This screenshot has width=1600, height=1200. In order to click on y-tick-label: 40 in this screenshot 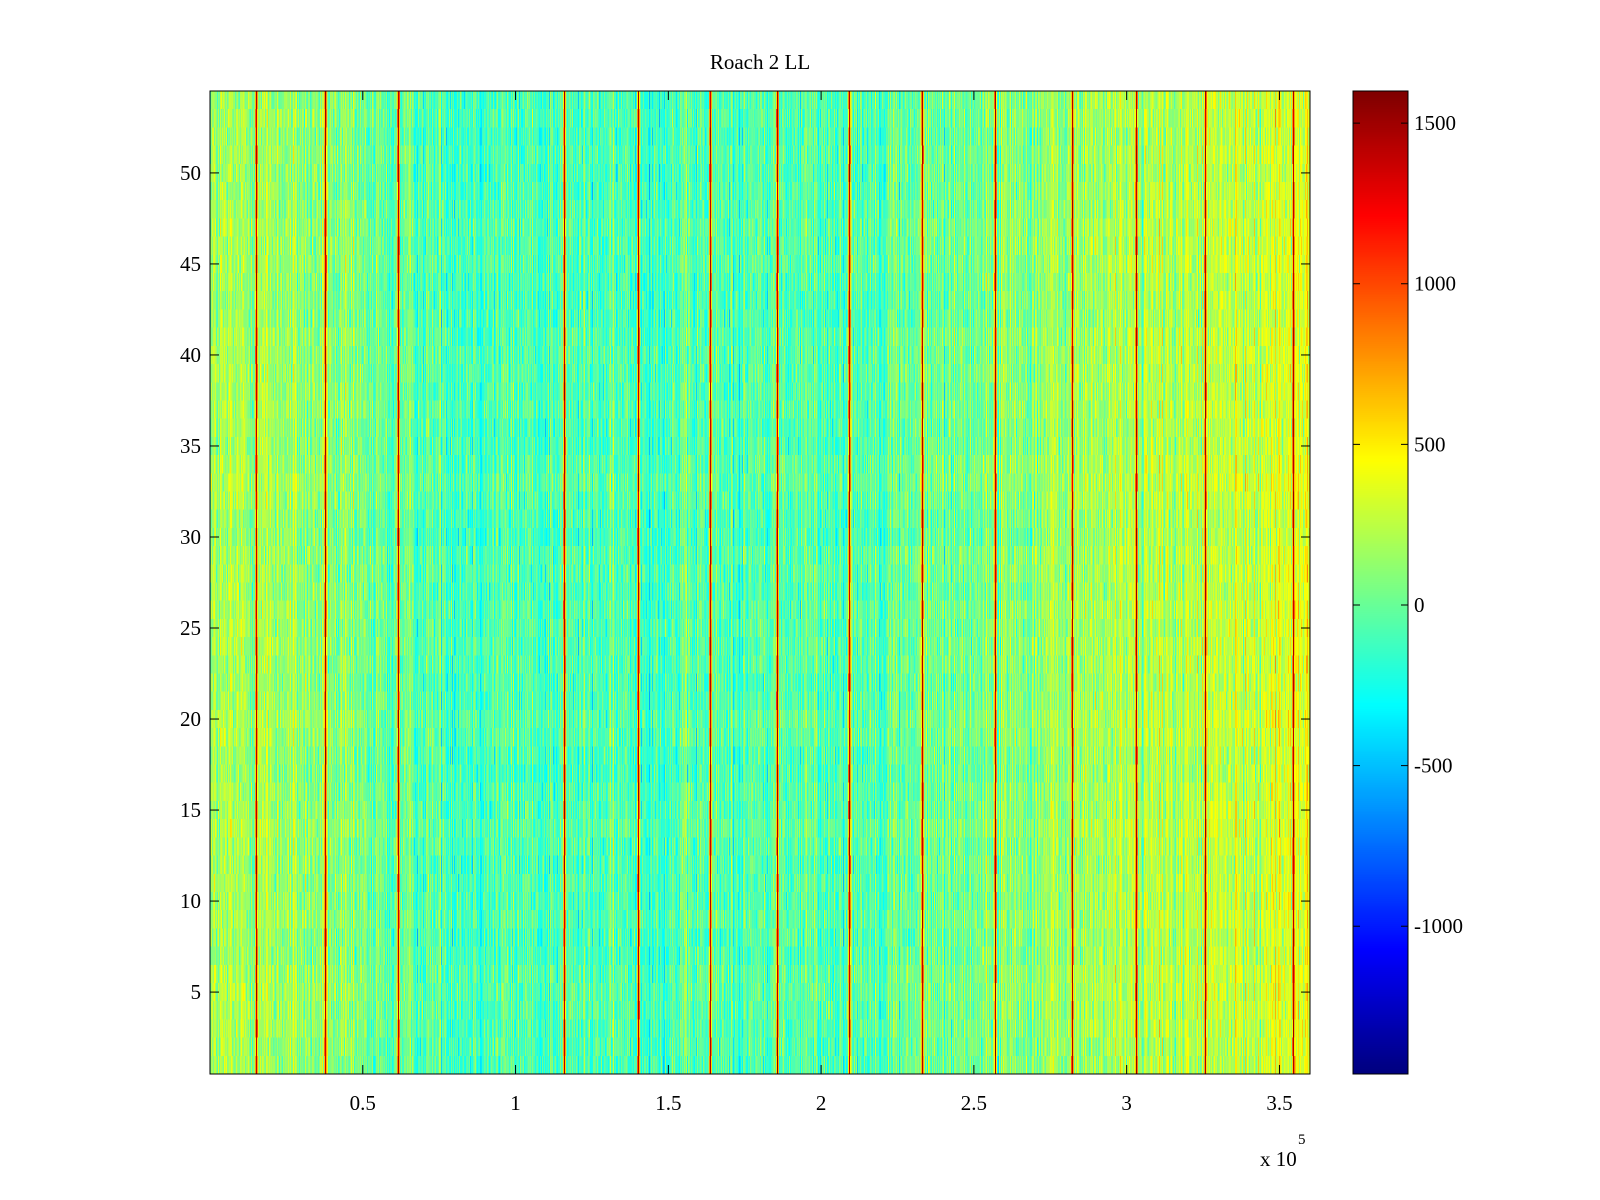, I will do `click(190, 355)`.